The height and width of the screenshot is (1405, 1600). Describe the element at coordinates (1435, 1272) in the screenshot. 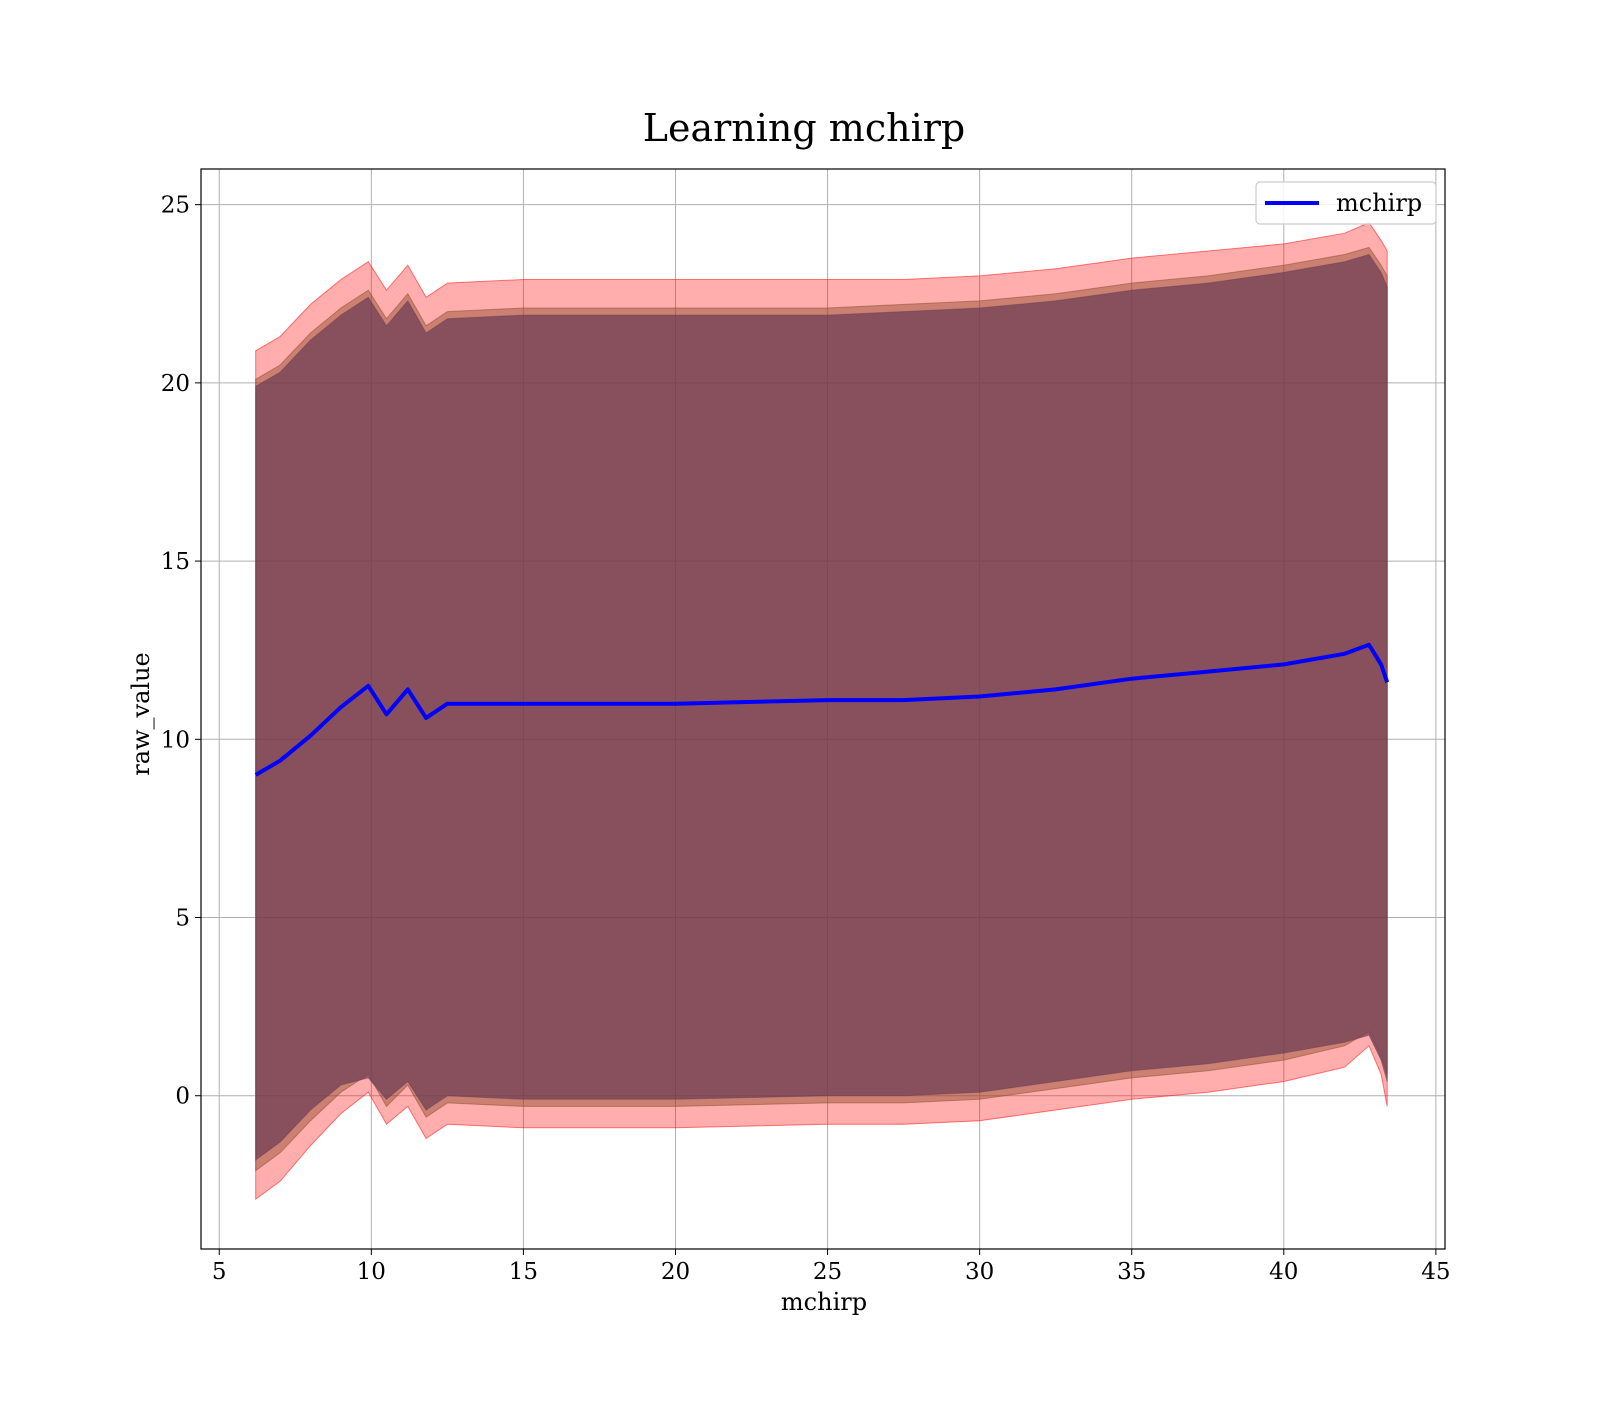

I see `x-tick-label: 45` at that location.